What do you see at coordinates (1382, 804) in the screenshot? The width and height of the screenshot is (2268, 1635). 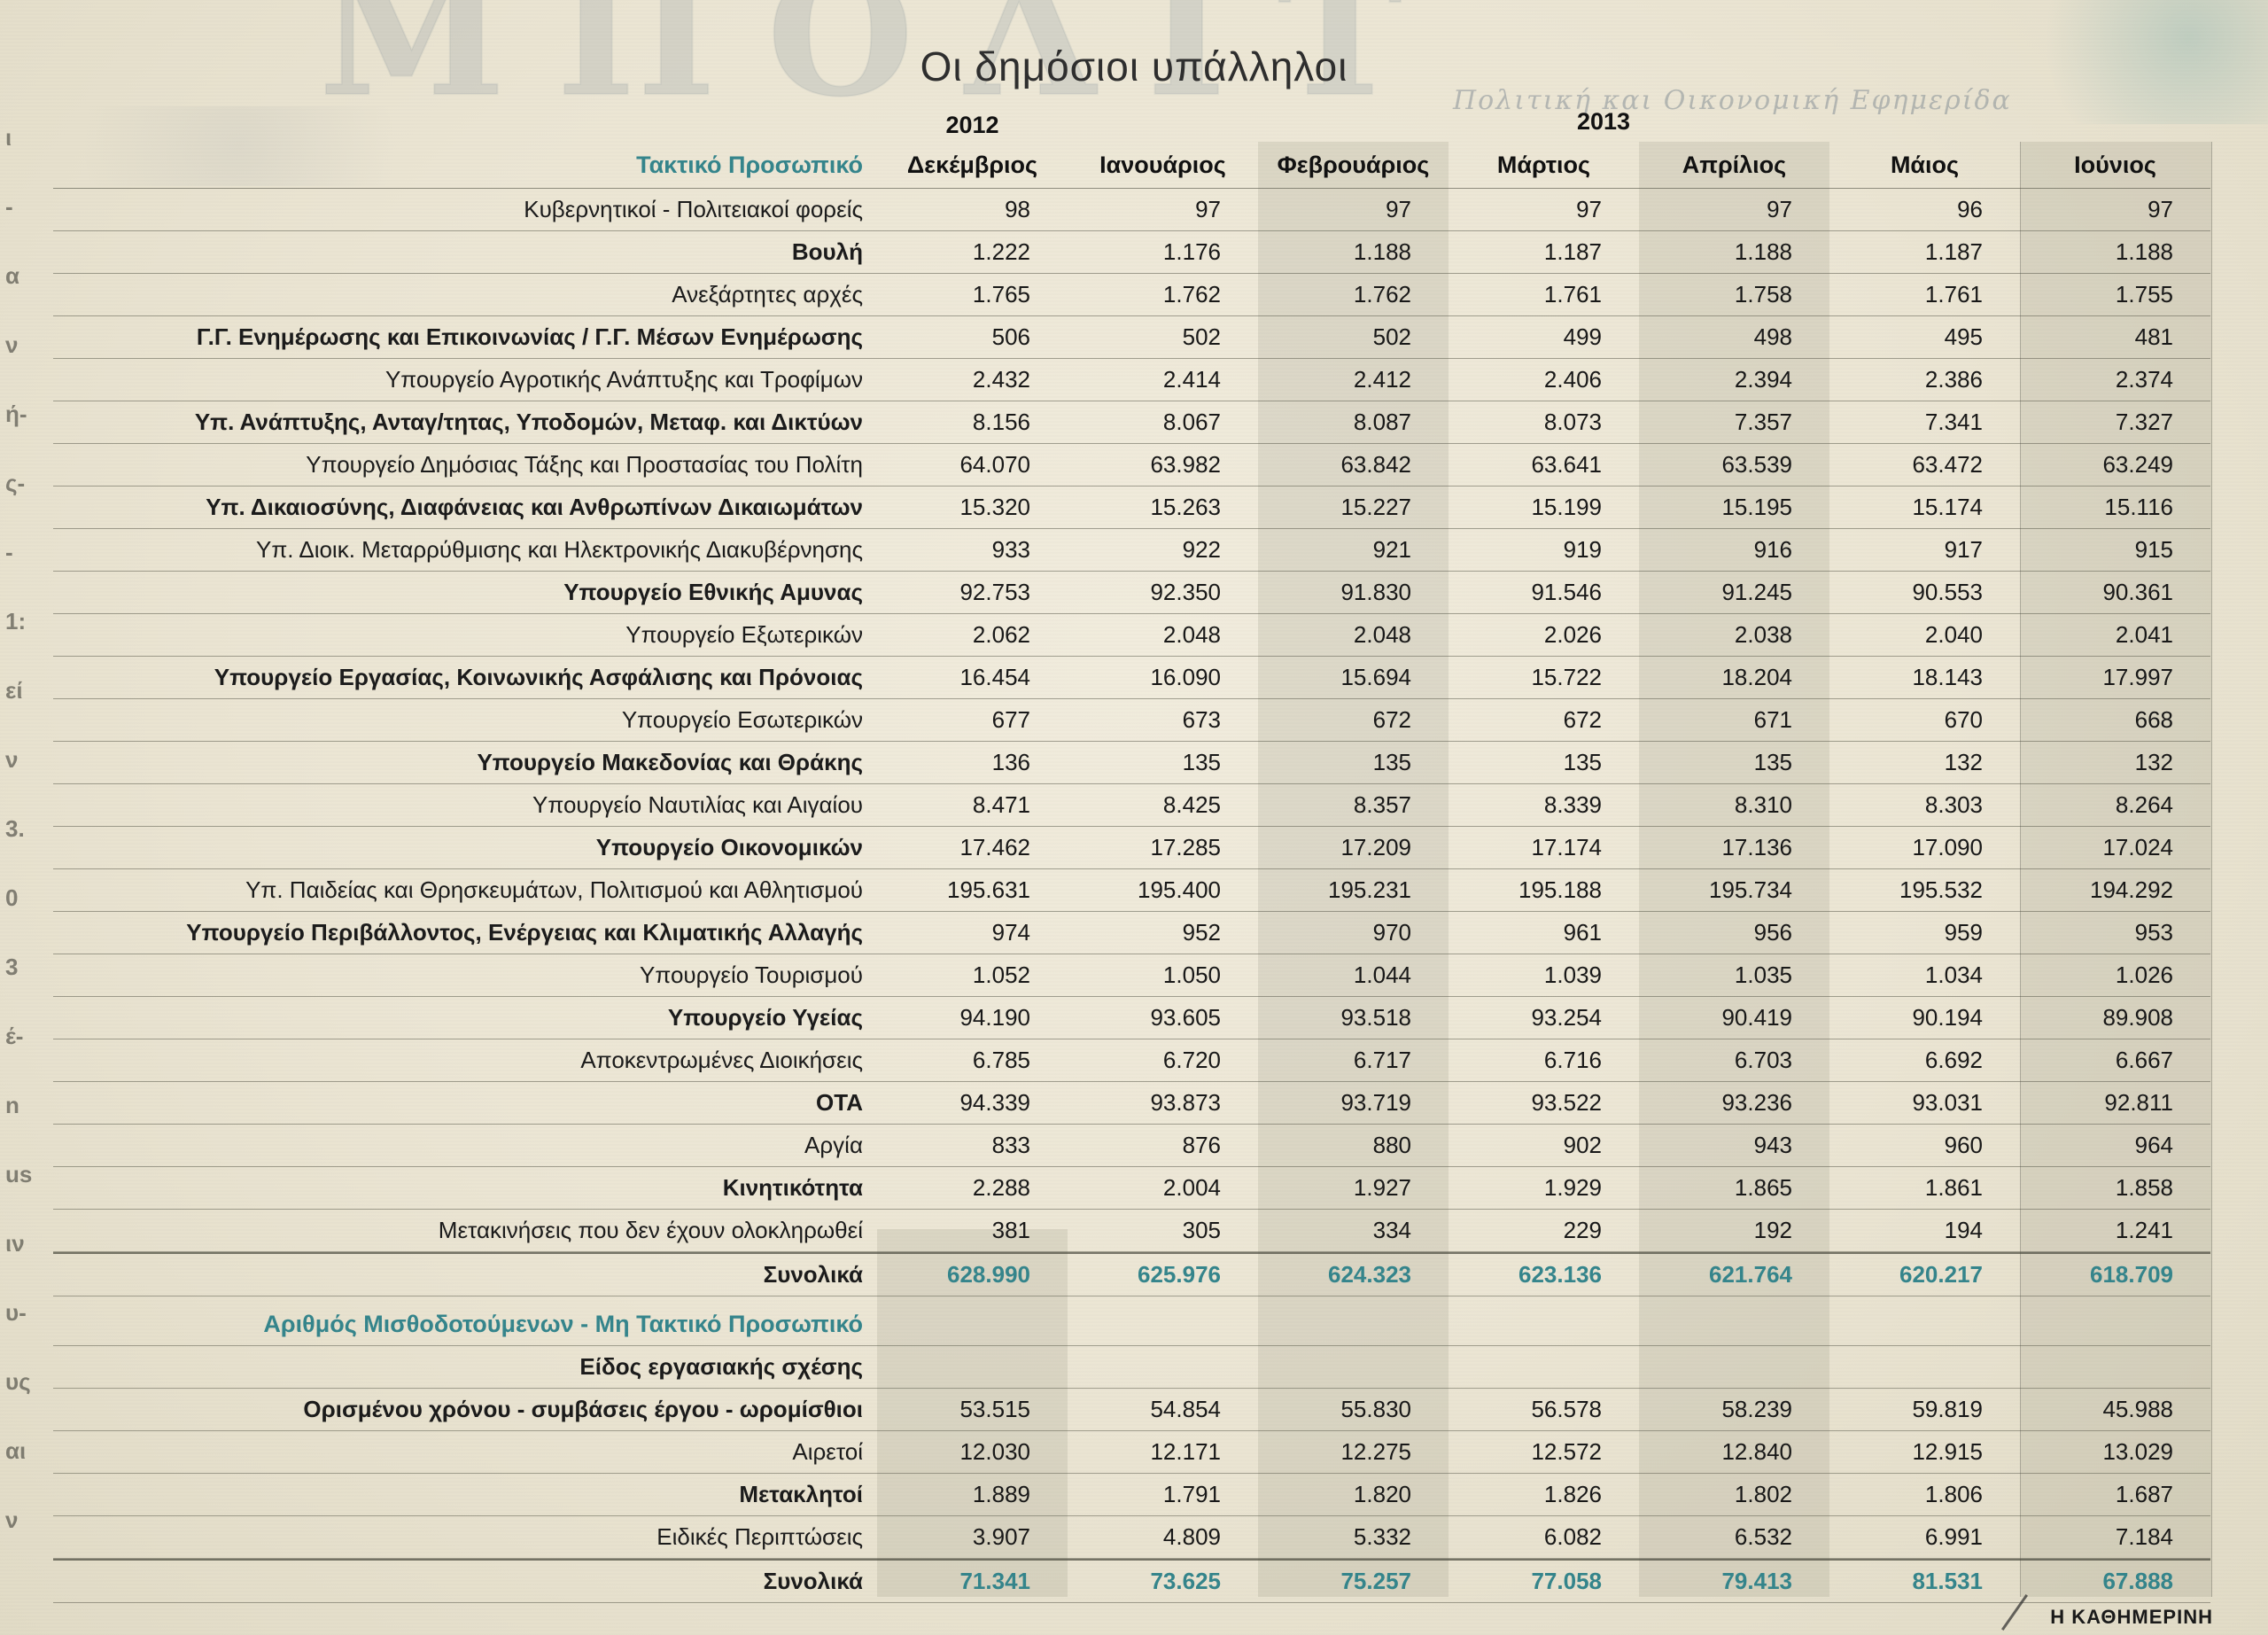 I see `cell-value: 8.357` at bounding box center [1382, 804].